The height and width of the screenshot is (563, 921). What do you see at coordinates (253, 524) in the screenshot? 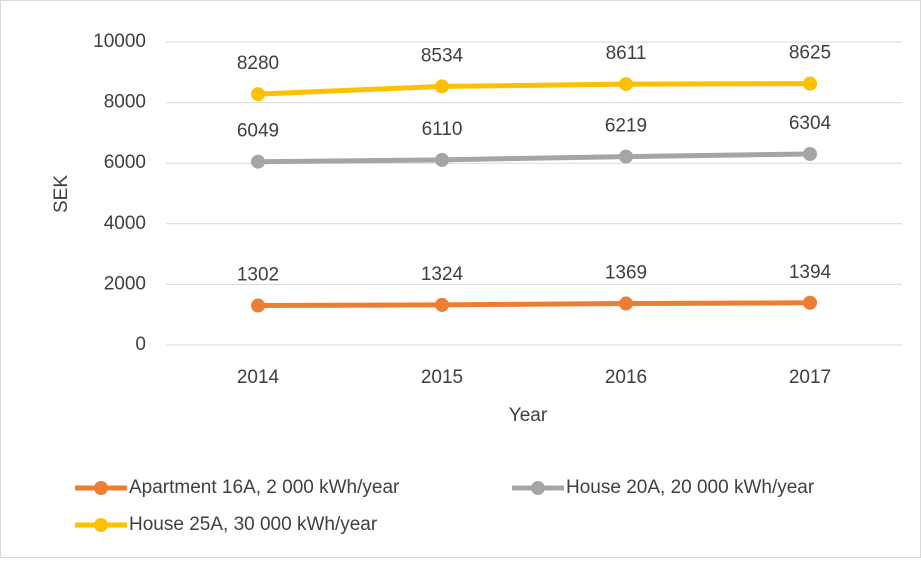
I see `legend-label: House 25A, 30 000 kWh/year` at bounding box center [253, 524].